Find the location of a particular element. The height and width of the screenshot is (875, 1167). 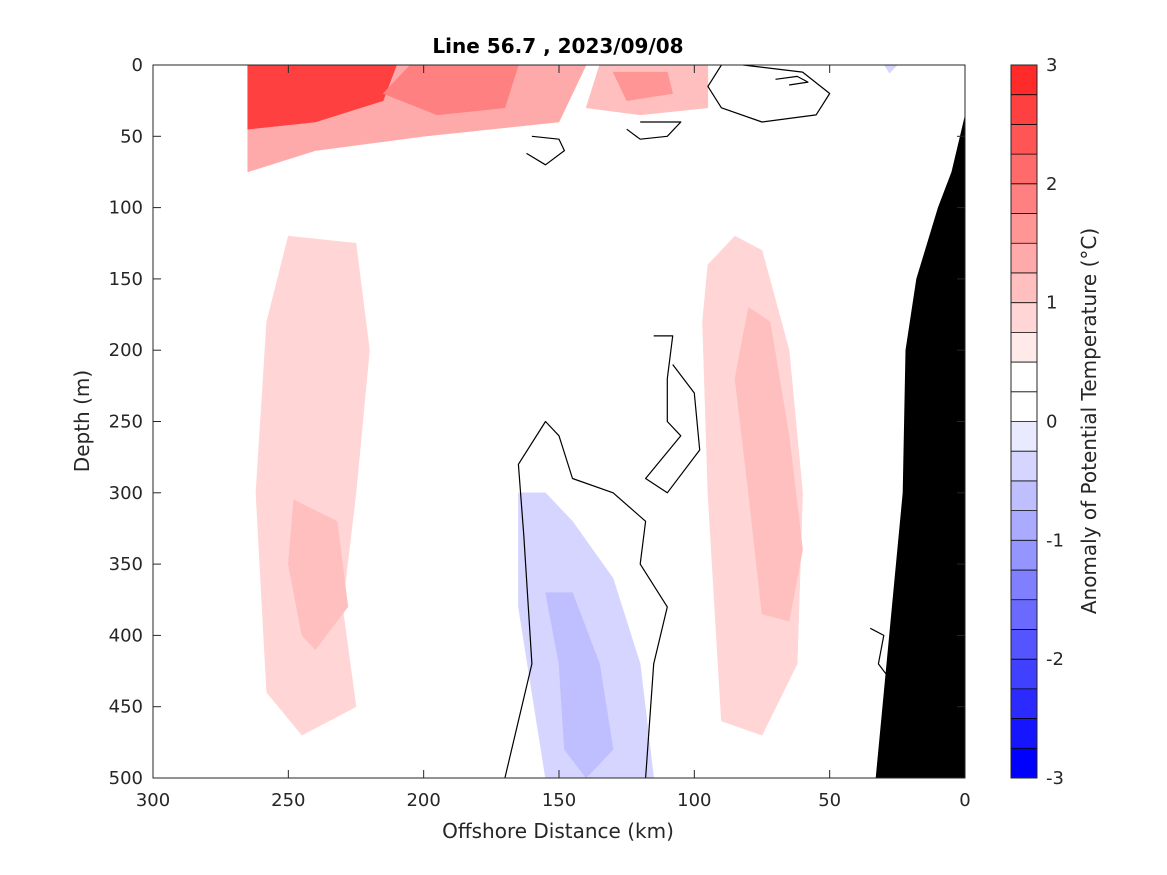

colorbar-frame is located at coordinates (1024, 421).